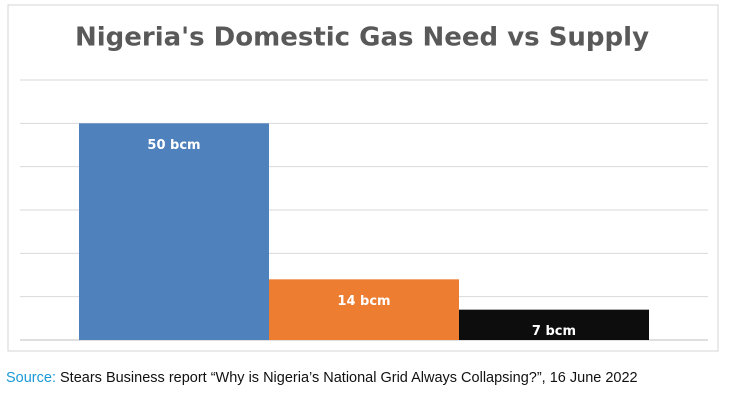 The height and width of the screenshot is (401, 744). What do you see at coordinates (554, 331) in the screenshot?
I see `value-label: 7 bcm` at bounding box center [554, 331].